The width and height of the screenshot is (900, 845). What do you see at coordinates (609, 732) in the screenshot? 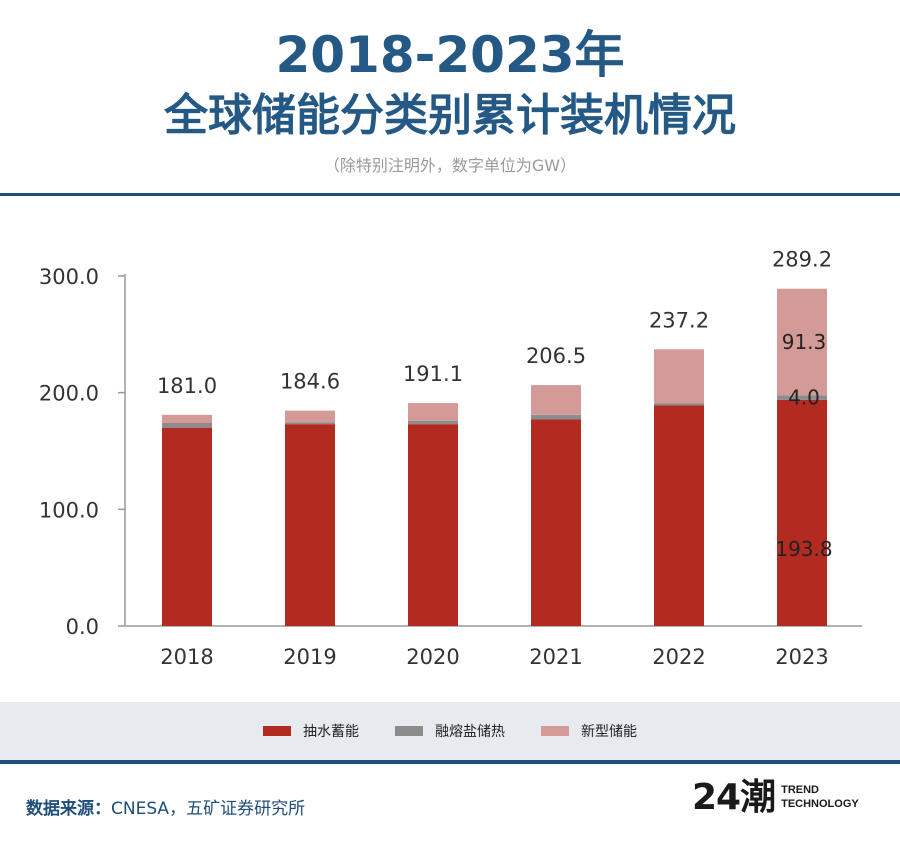
I see `legend-label-new-storage: 新型储能` at bounding box center [609, 732].